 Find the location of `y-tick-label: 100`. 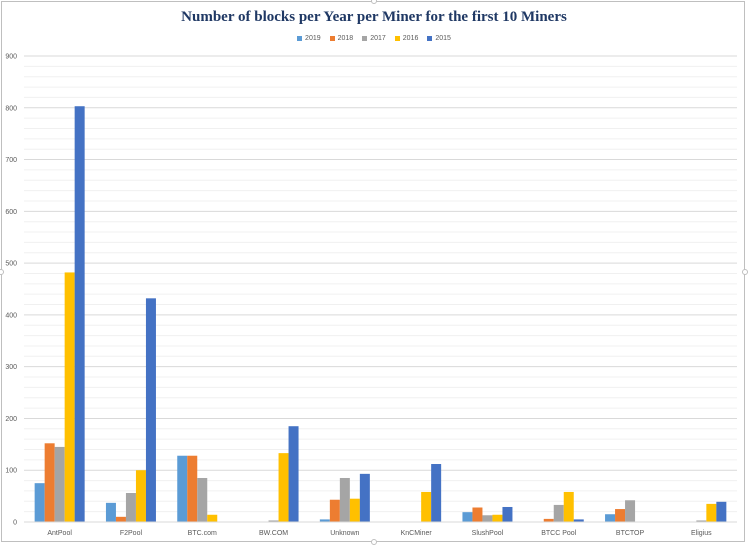

y-tick-label: 100 is located at coordinates (11, 471).